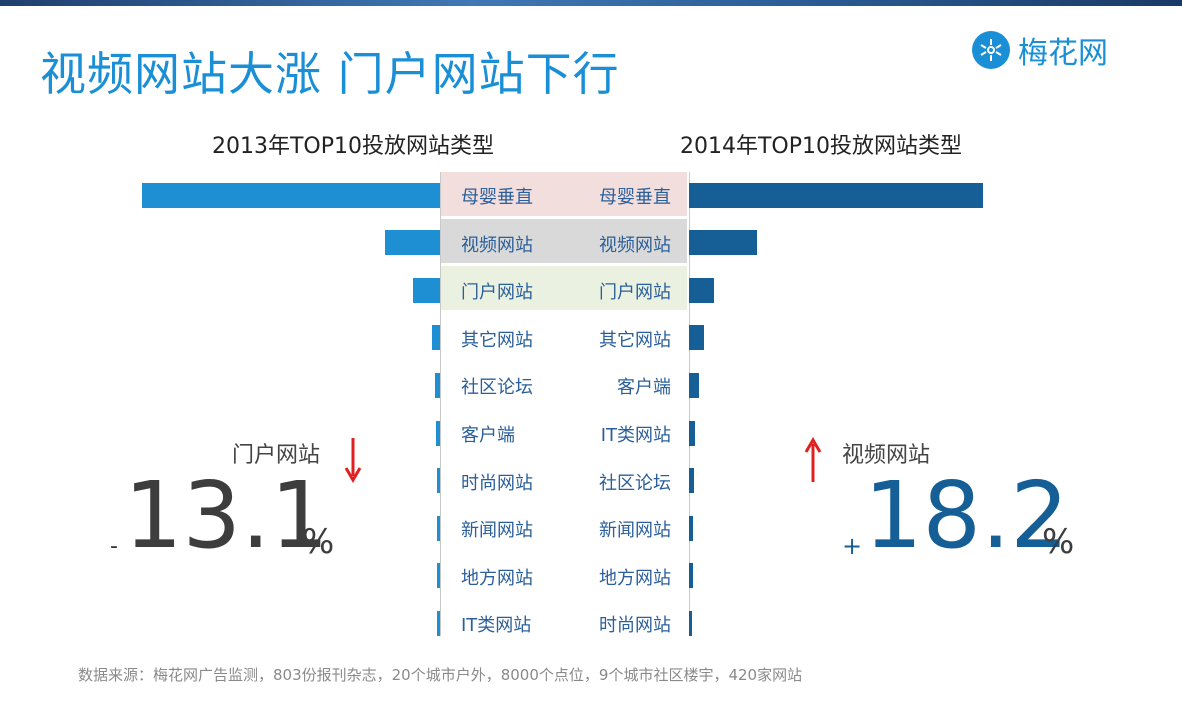 Image resolution: width=1182 pixels, height=716 pixels. Describe the element at coordinates (318, 542) in the screenshot. I see `left-percent-sign: %` at that location.